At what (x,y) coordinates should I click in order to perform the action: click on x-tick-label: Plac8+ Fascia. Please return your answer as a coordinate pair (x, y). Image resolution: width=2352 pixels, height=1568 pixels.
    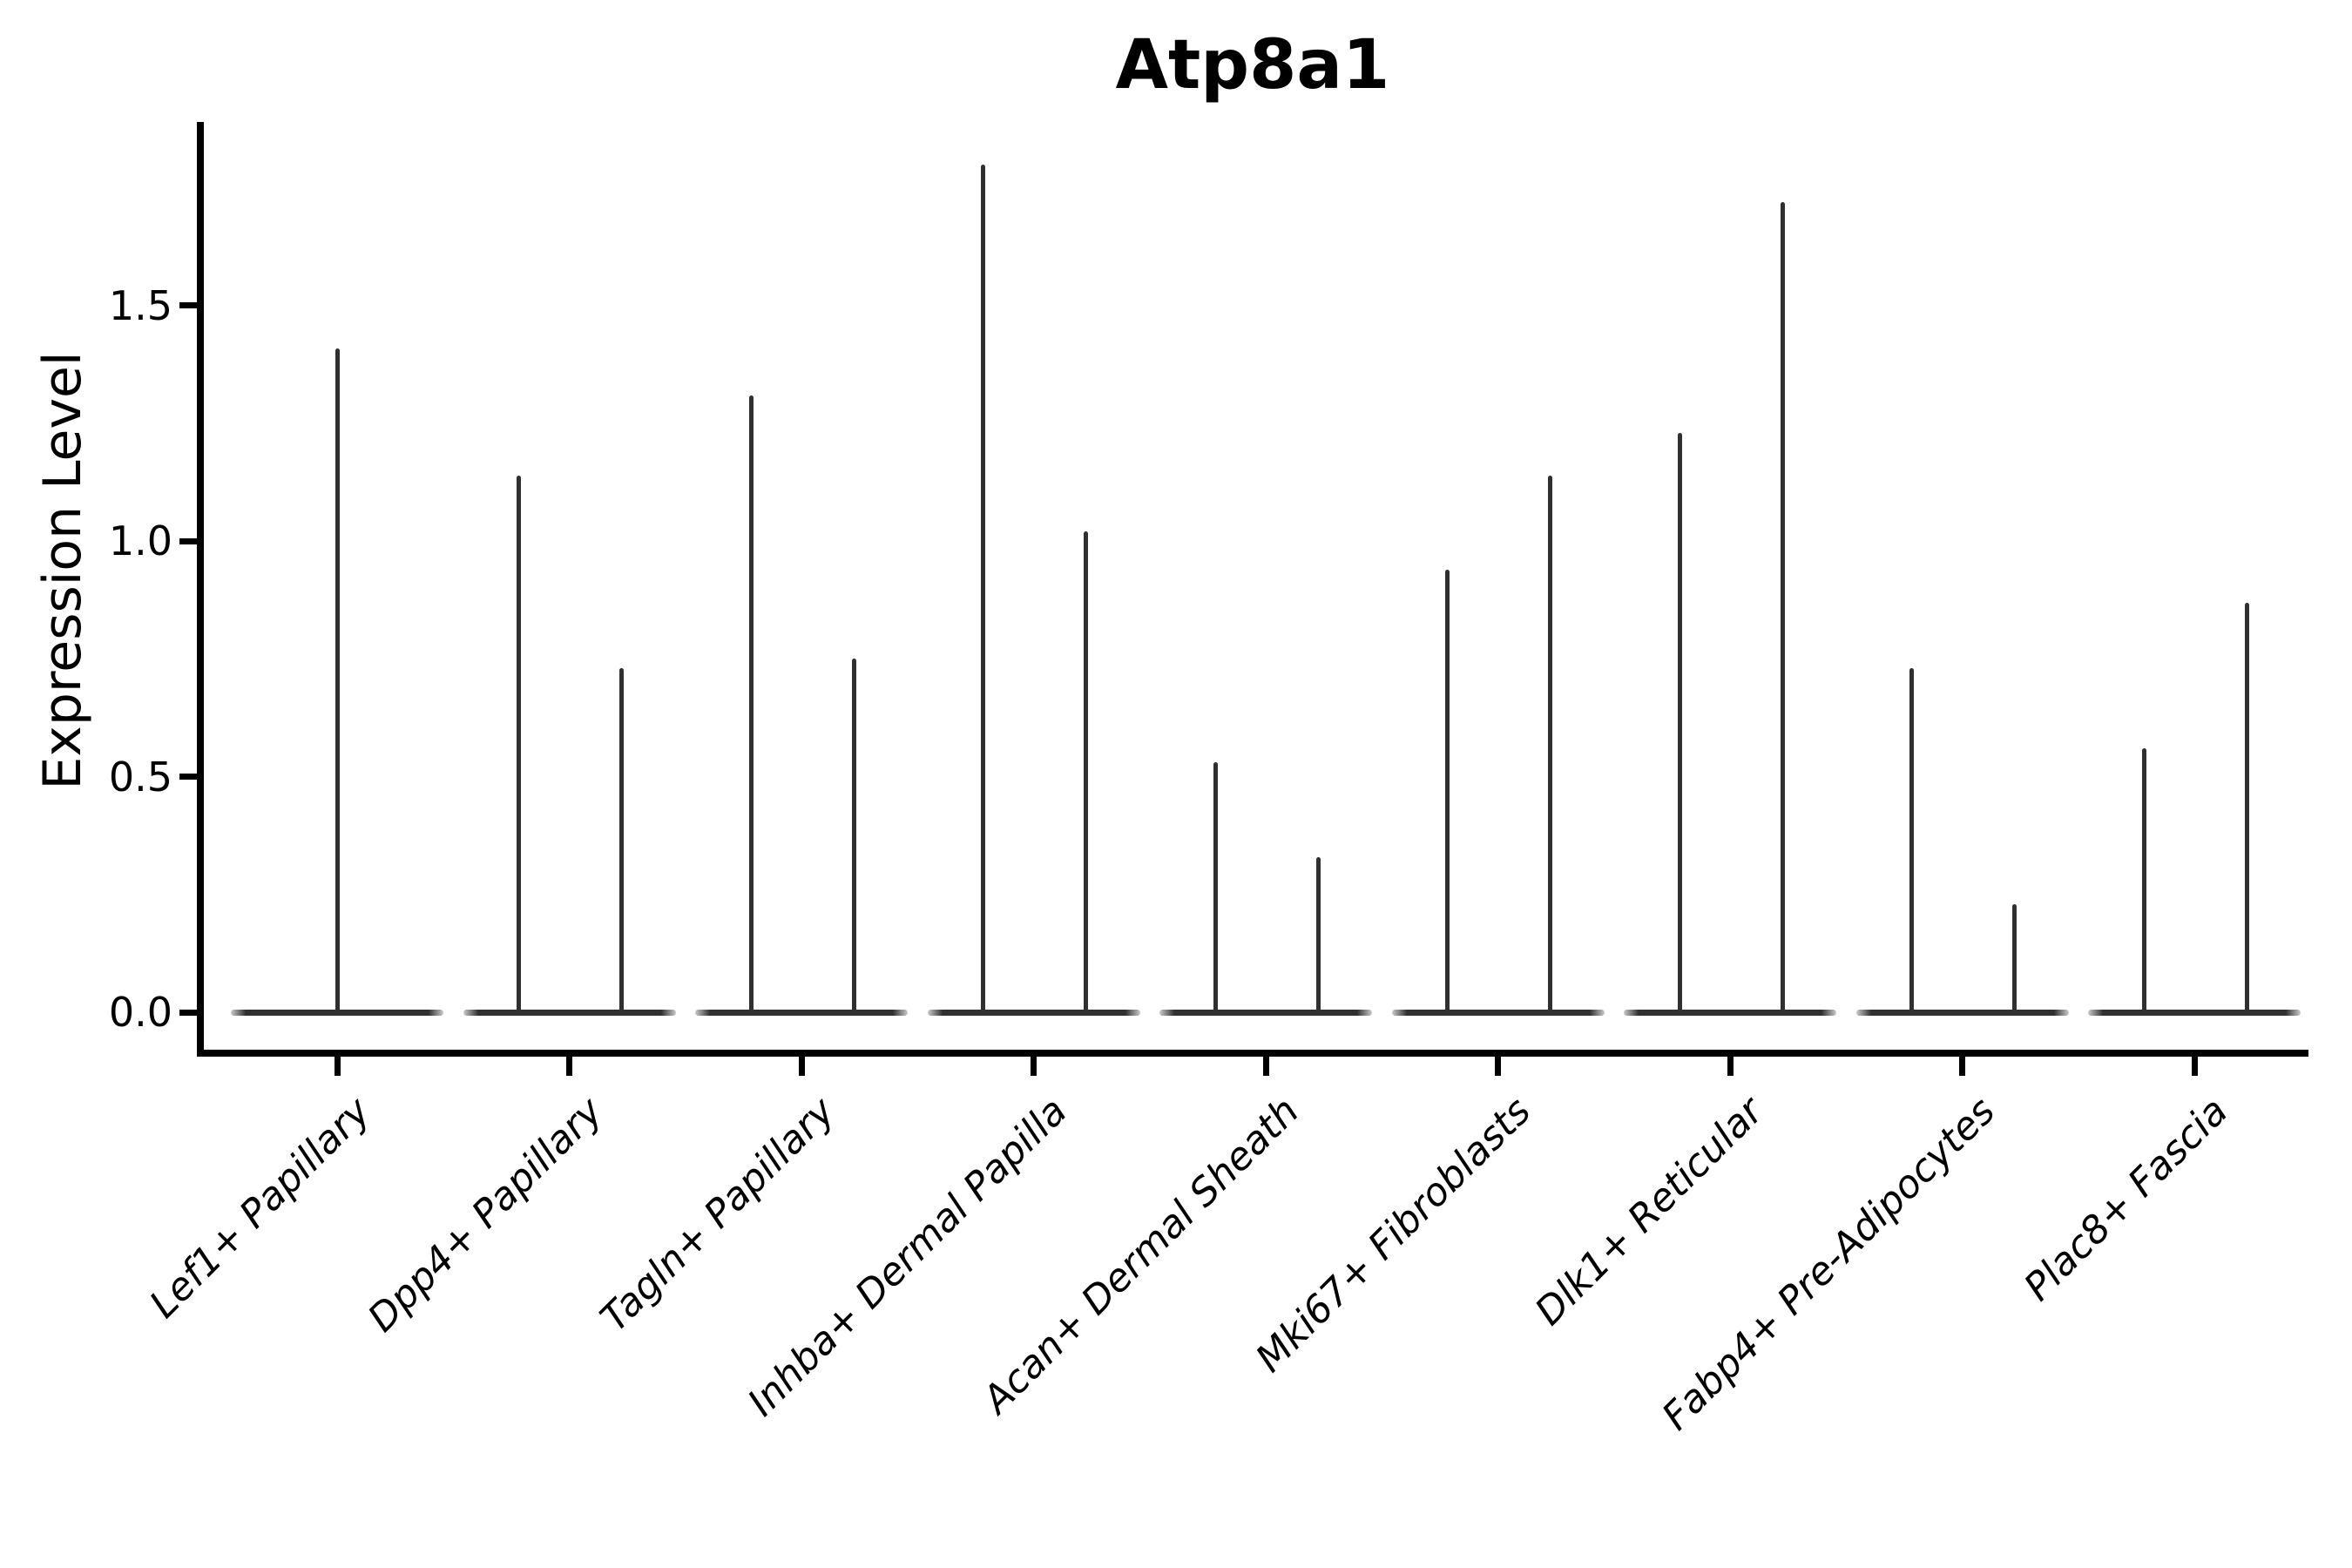
    Looking at the image, I should click on (2126, 1199).